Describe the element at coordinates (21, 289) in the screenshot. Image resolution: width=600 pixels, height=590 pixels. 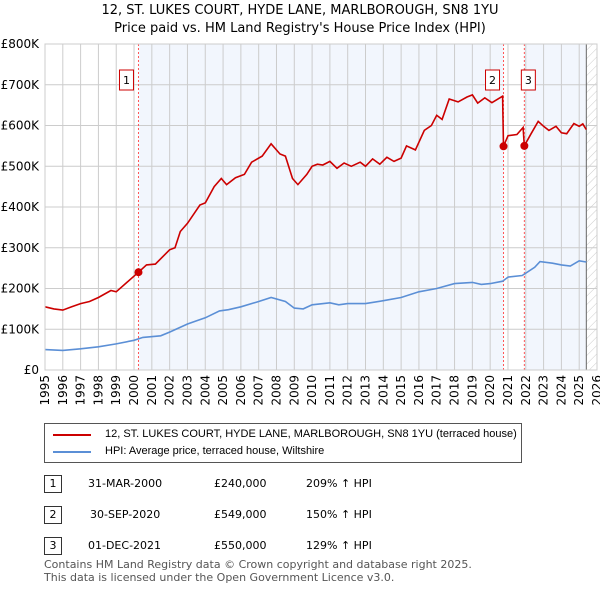
I see `y-tick-label: £200K` at that location.